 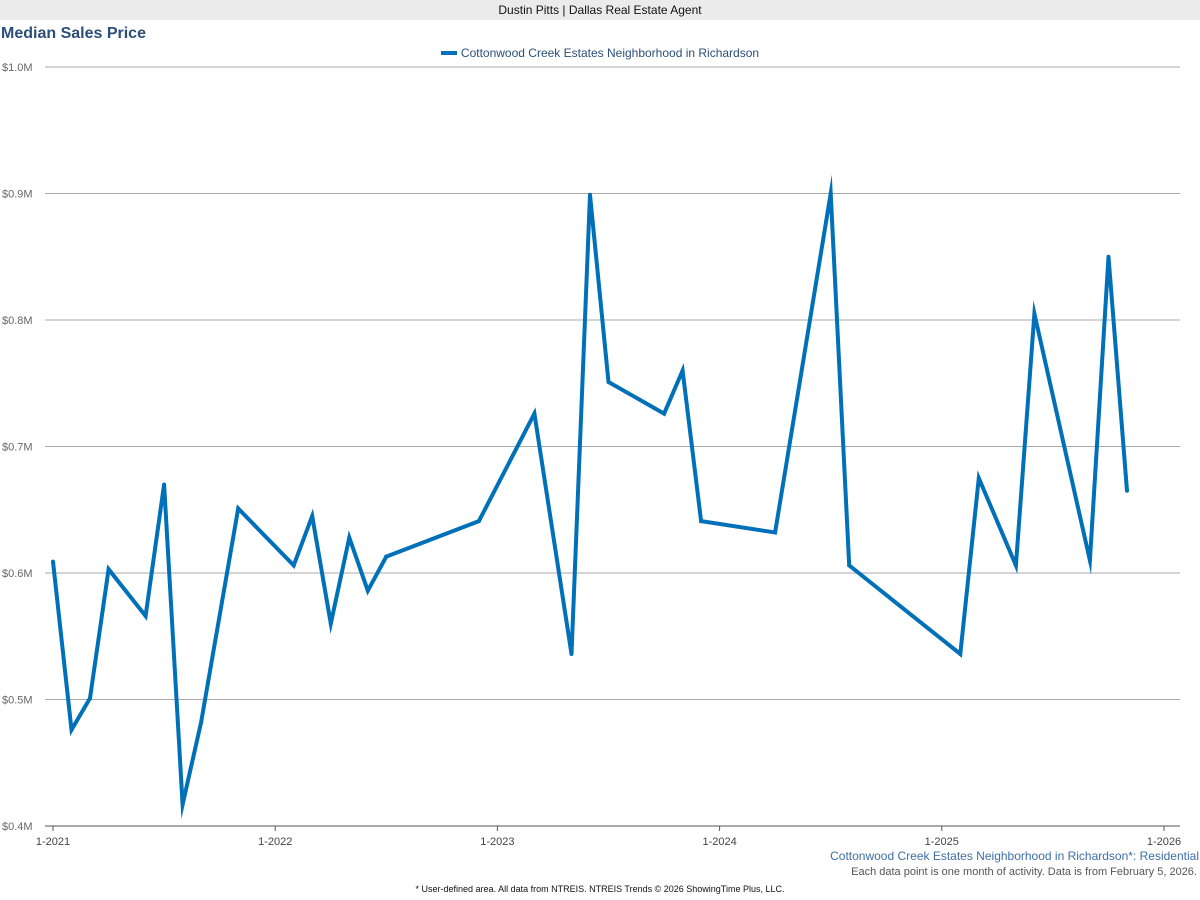 I want to click on y-tick-label: $1.0M, so click(x=17, y=68).